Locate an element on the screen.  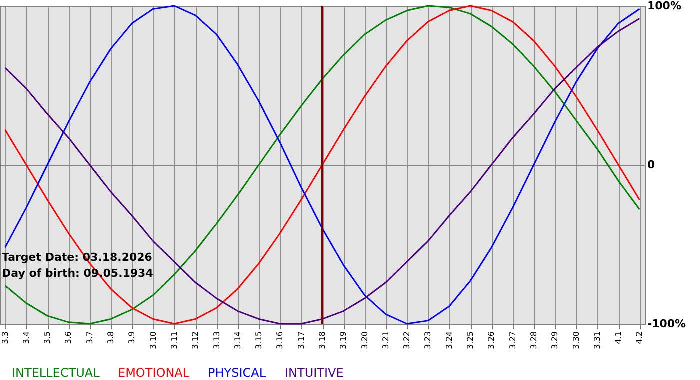
x-tick-label: 4.2 is located at coordinates (639, 338).